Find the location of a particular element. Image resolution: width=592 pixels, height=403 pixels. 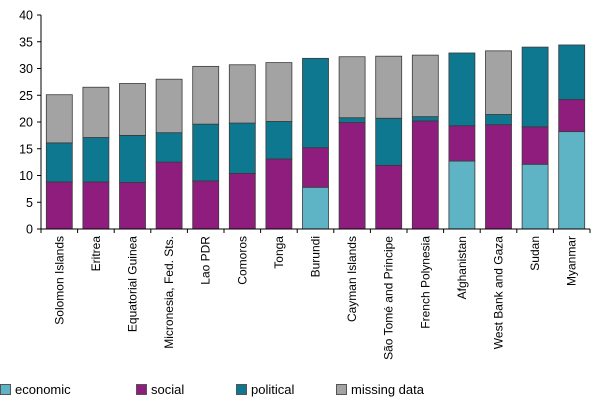

legend-item-economic: economic is located at coordinates (35, 389).